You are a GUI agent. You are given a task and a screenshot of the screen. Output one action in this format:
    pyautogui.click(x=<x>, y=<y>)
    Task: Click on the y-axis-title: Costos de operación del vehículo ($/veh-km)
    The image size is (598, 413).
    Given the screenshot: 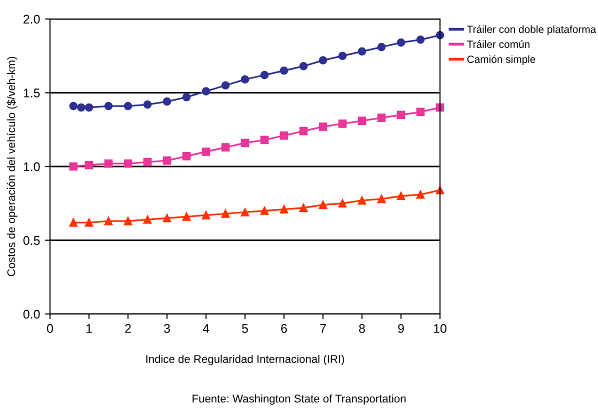 What is the action you would take?
    pyautogui.click(x=12, y=166)
    